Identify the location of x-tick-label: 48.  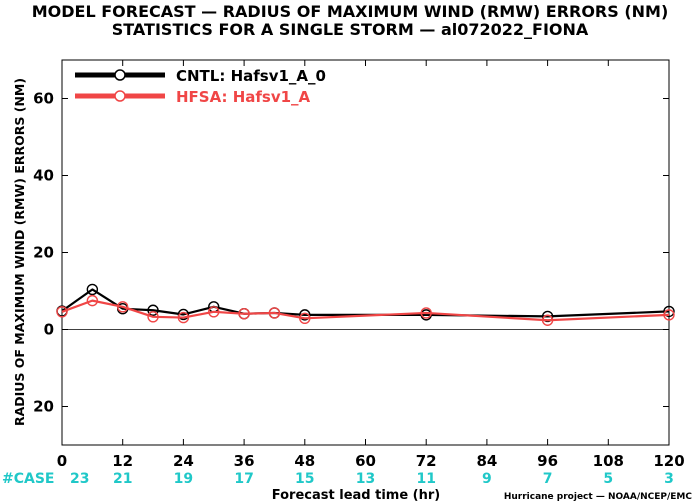
(304, 461).